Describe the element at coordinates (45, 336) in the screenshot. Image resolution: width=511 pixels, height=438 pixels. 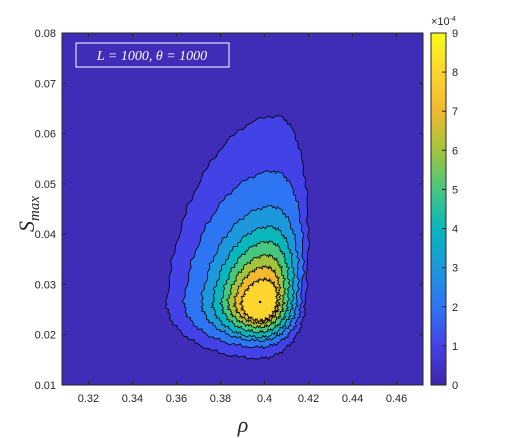
I see `y-tick-label: 0.02` at that location.